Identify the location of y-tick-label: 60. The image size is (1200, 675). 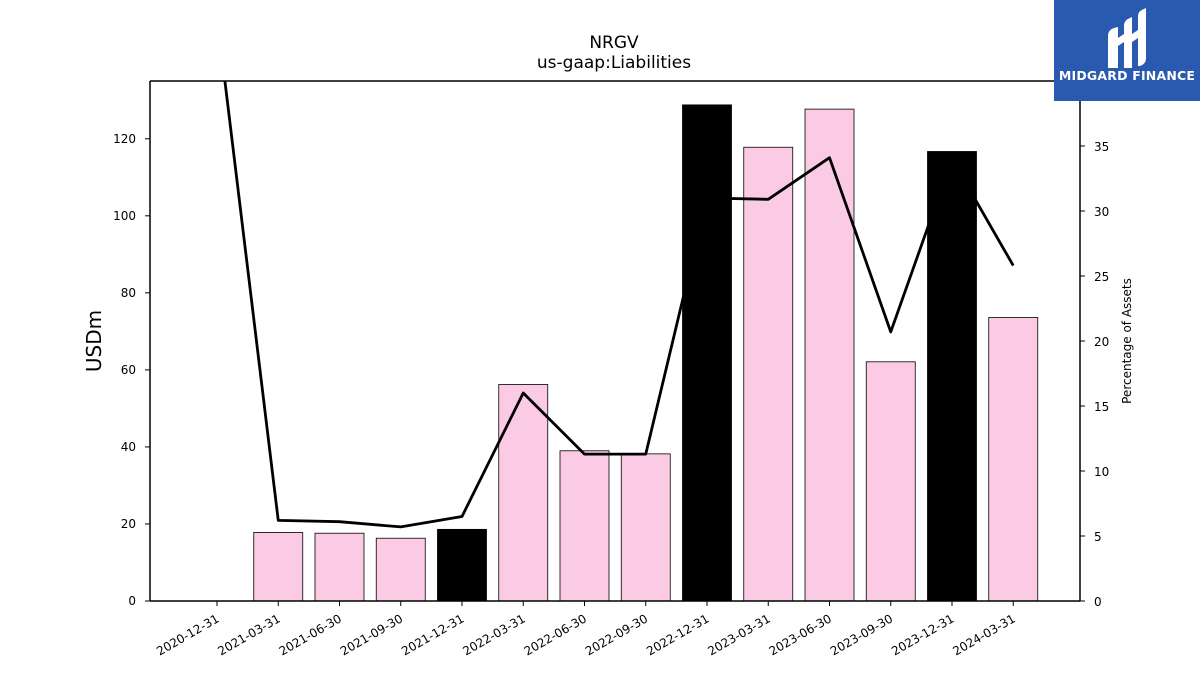
(128, 370).